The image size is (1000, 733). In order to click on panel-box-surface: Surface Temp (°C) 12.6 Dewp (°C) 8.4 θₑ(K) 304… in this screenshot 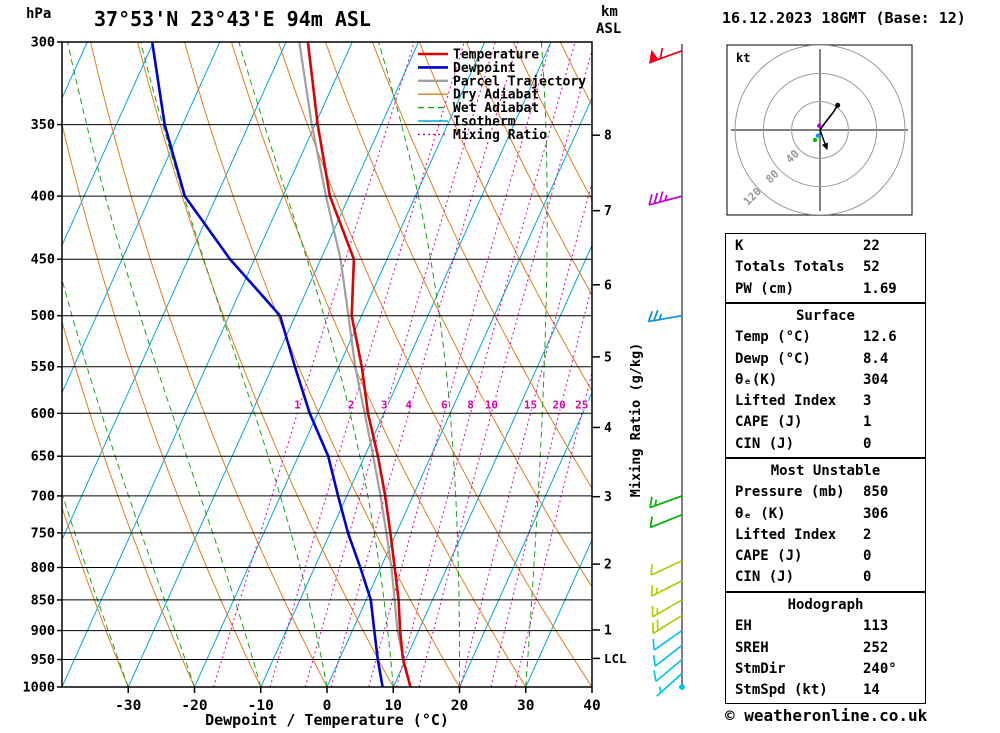, I will do `click(825, 380)`.